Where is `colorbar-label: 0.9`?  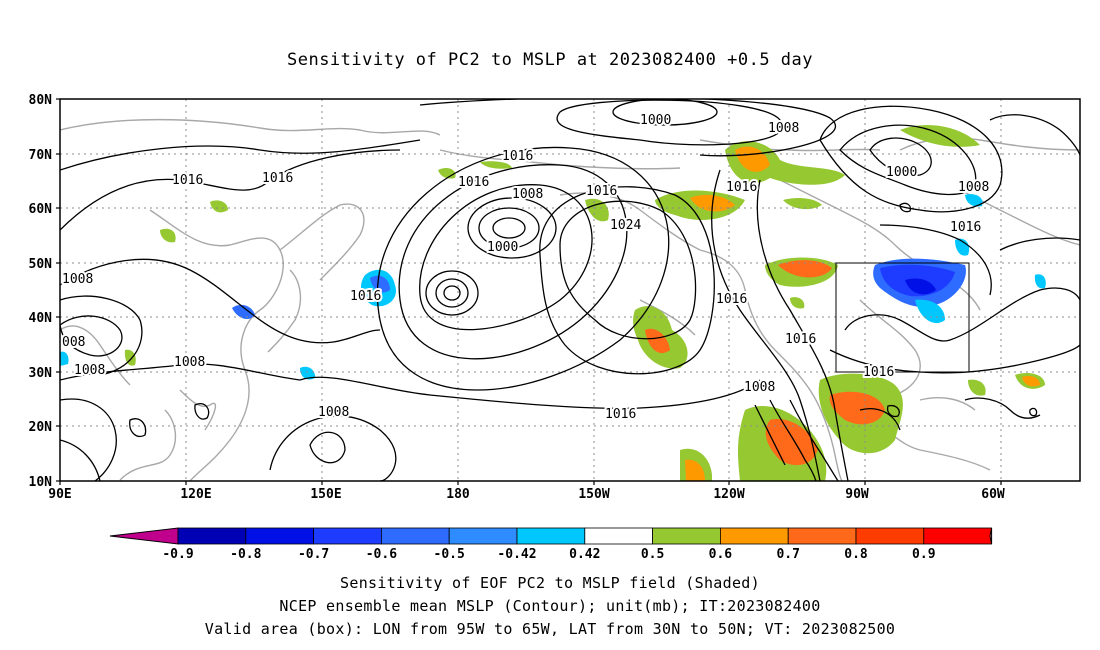
colorbar-label: 0.9 is located at coordinates (923, 554).